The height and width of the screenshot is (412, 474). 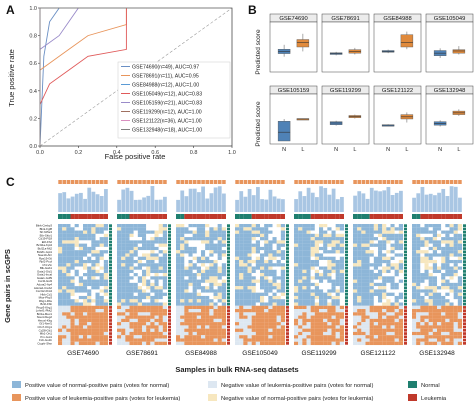 I want to click on gene-pair-label: Gata1-Incal, so click(x=44, y=275).